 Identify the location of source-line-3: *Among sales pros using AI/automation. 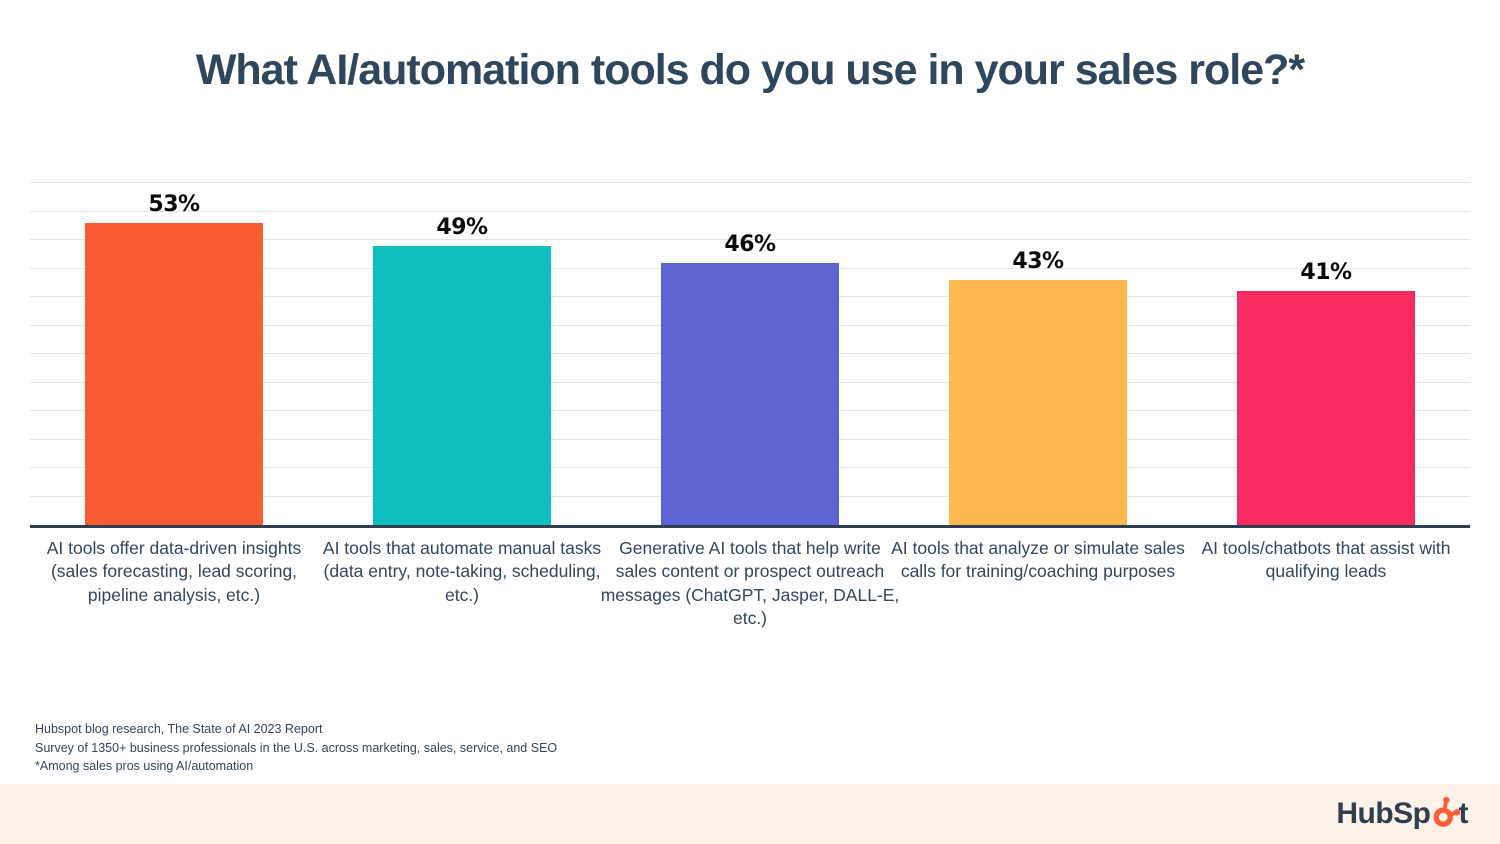
(144, 766).